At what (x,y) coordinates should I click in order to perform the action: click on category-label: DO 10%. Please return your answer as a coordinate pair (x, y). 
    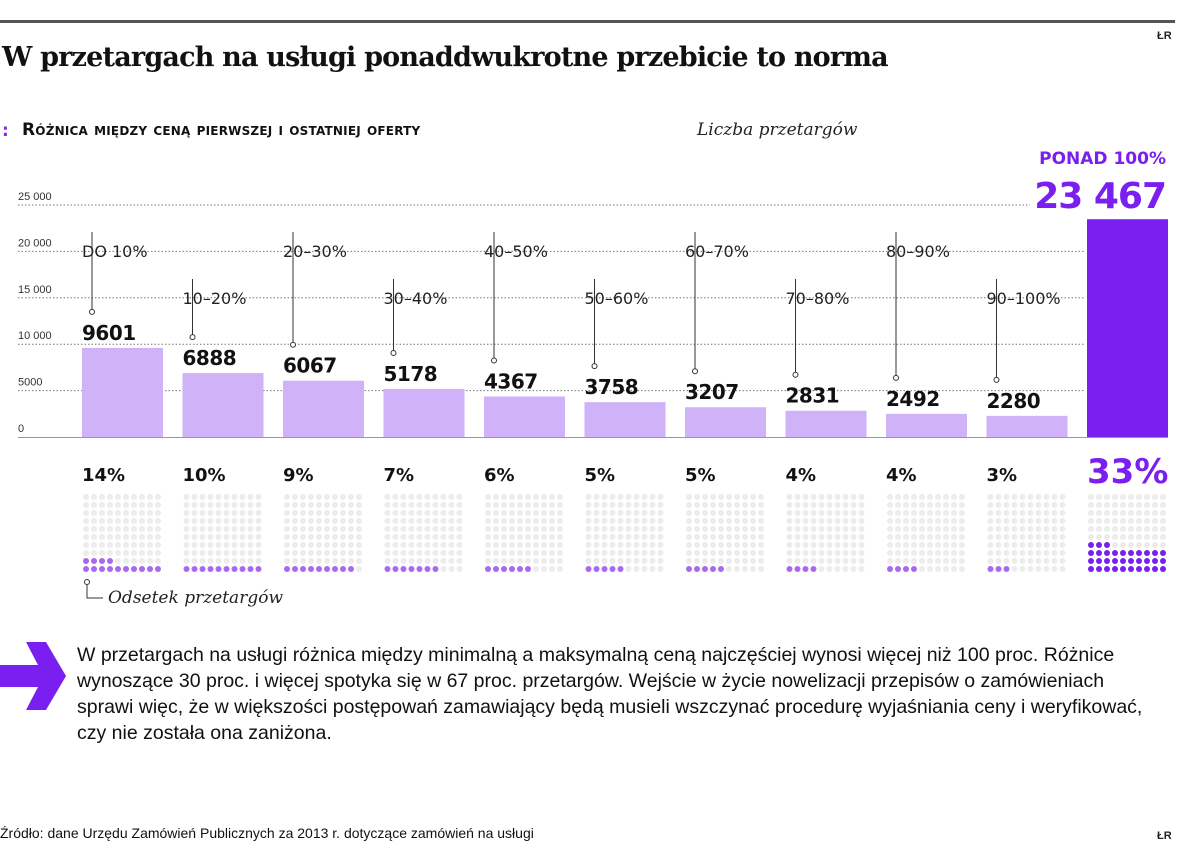
    Looking at the image, I should click on (115, 251).